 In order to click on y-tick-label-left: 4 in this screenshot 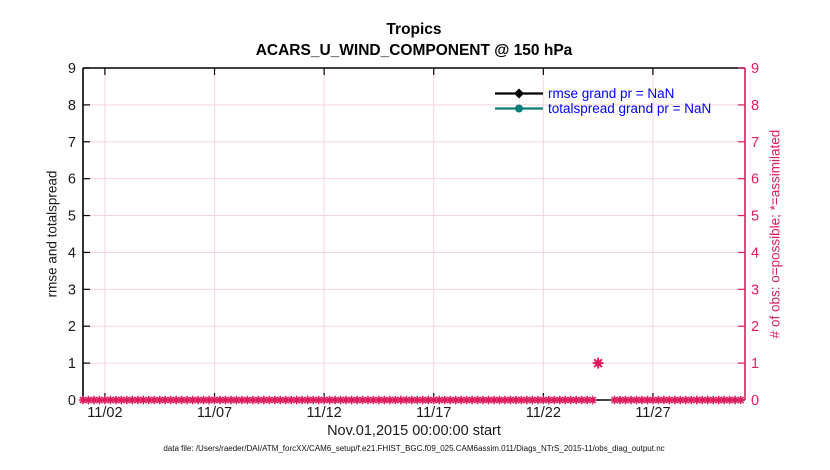, I will do `click(72, 253)`.